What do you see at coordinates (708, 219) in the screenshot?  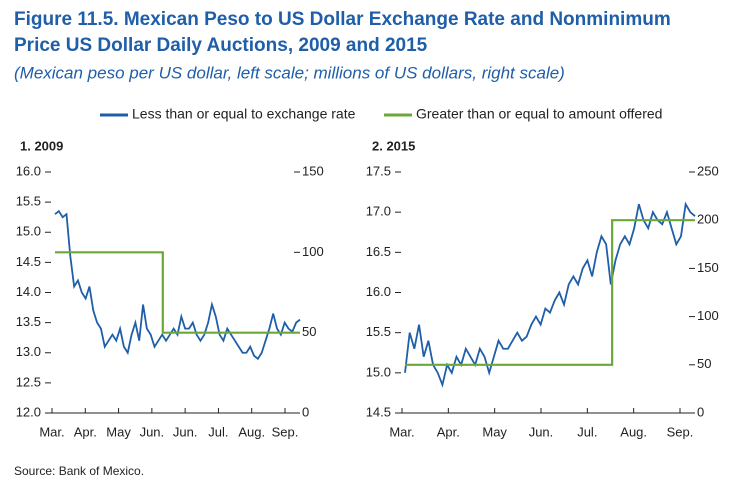 I see `y2-tick-label: 200` at bounding box center [708, 219].